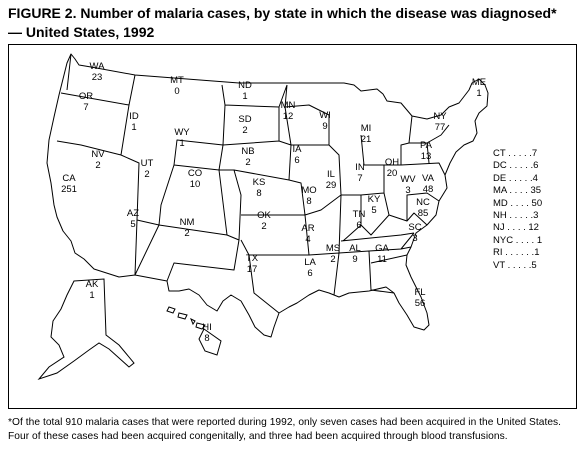 Image resolution: width=585 pixels, height=472 pixels. What do you see at coordinates (194, 331) in the screenshot?
I see `hawaii-islands` at bounding box center [194, 331].